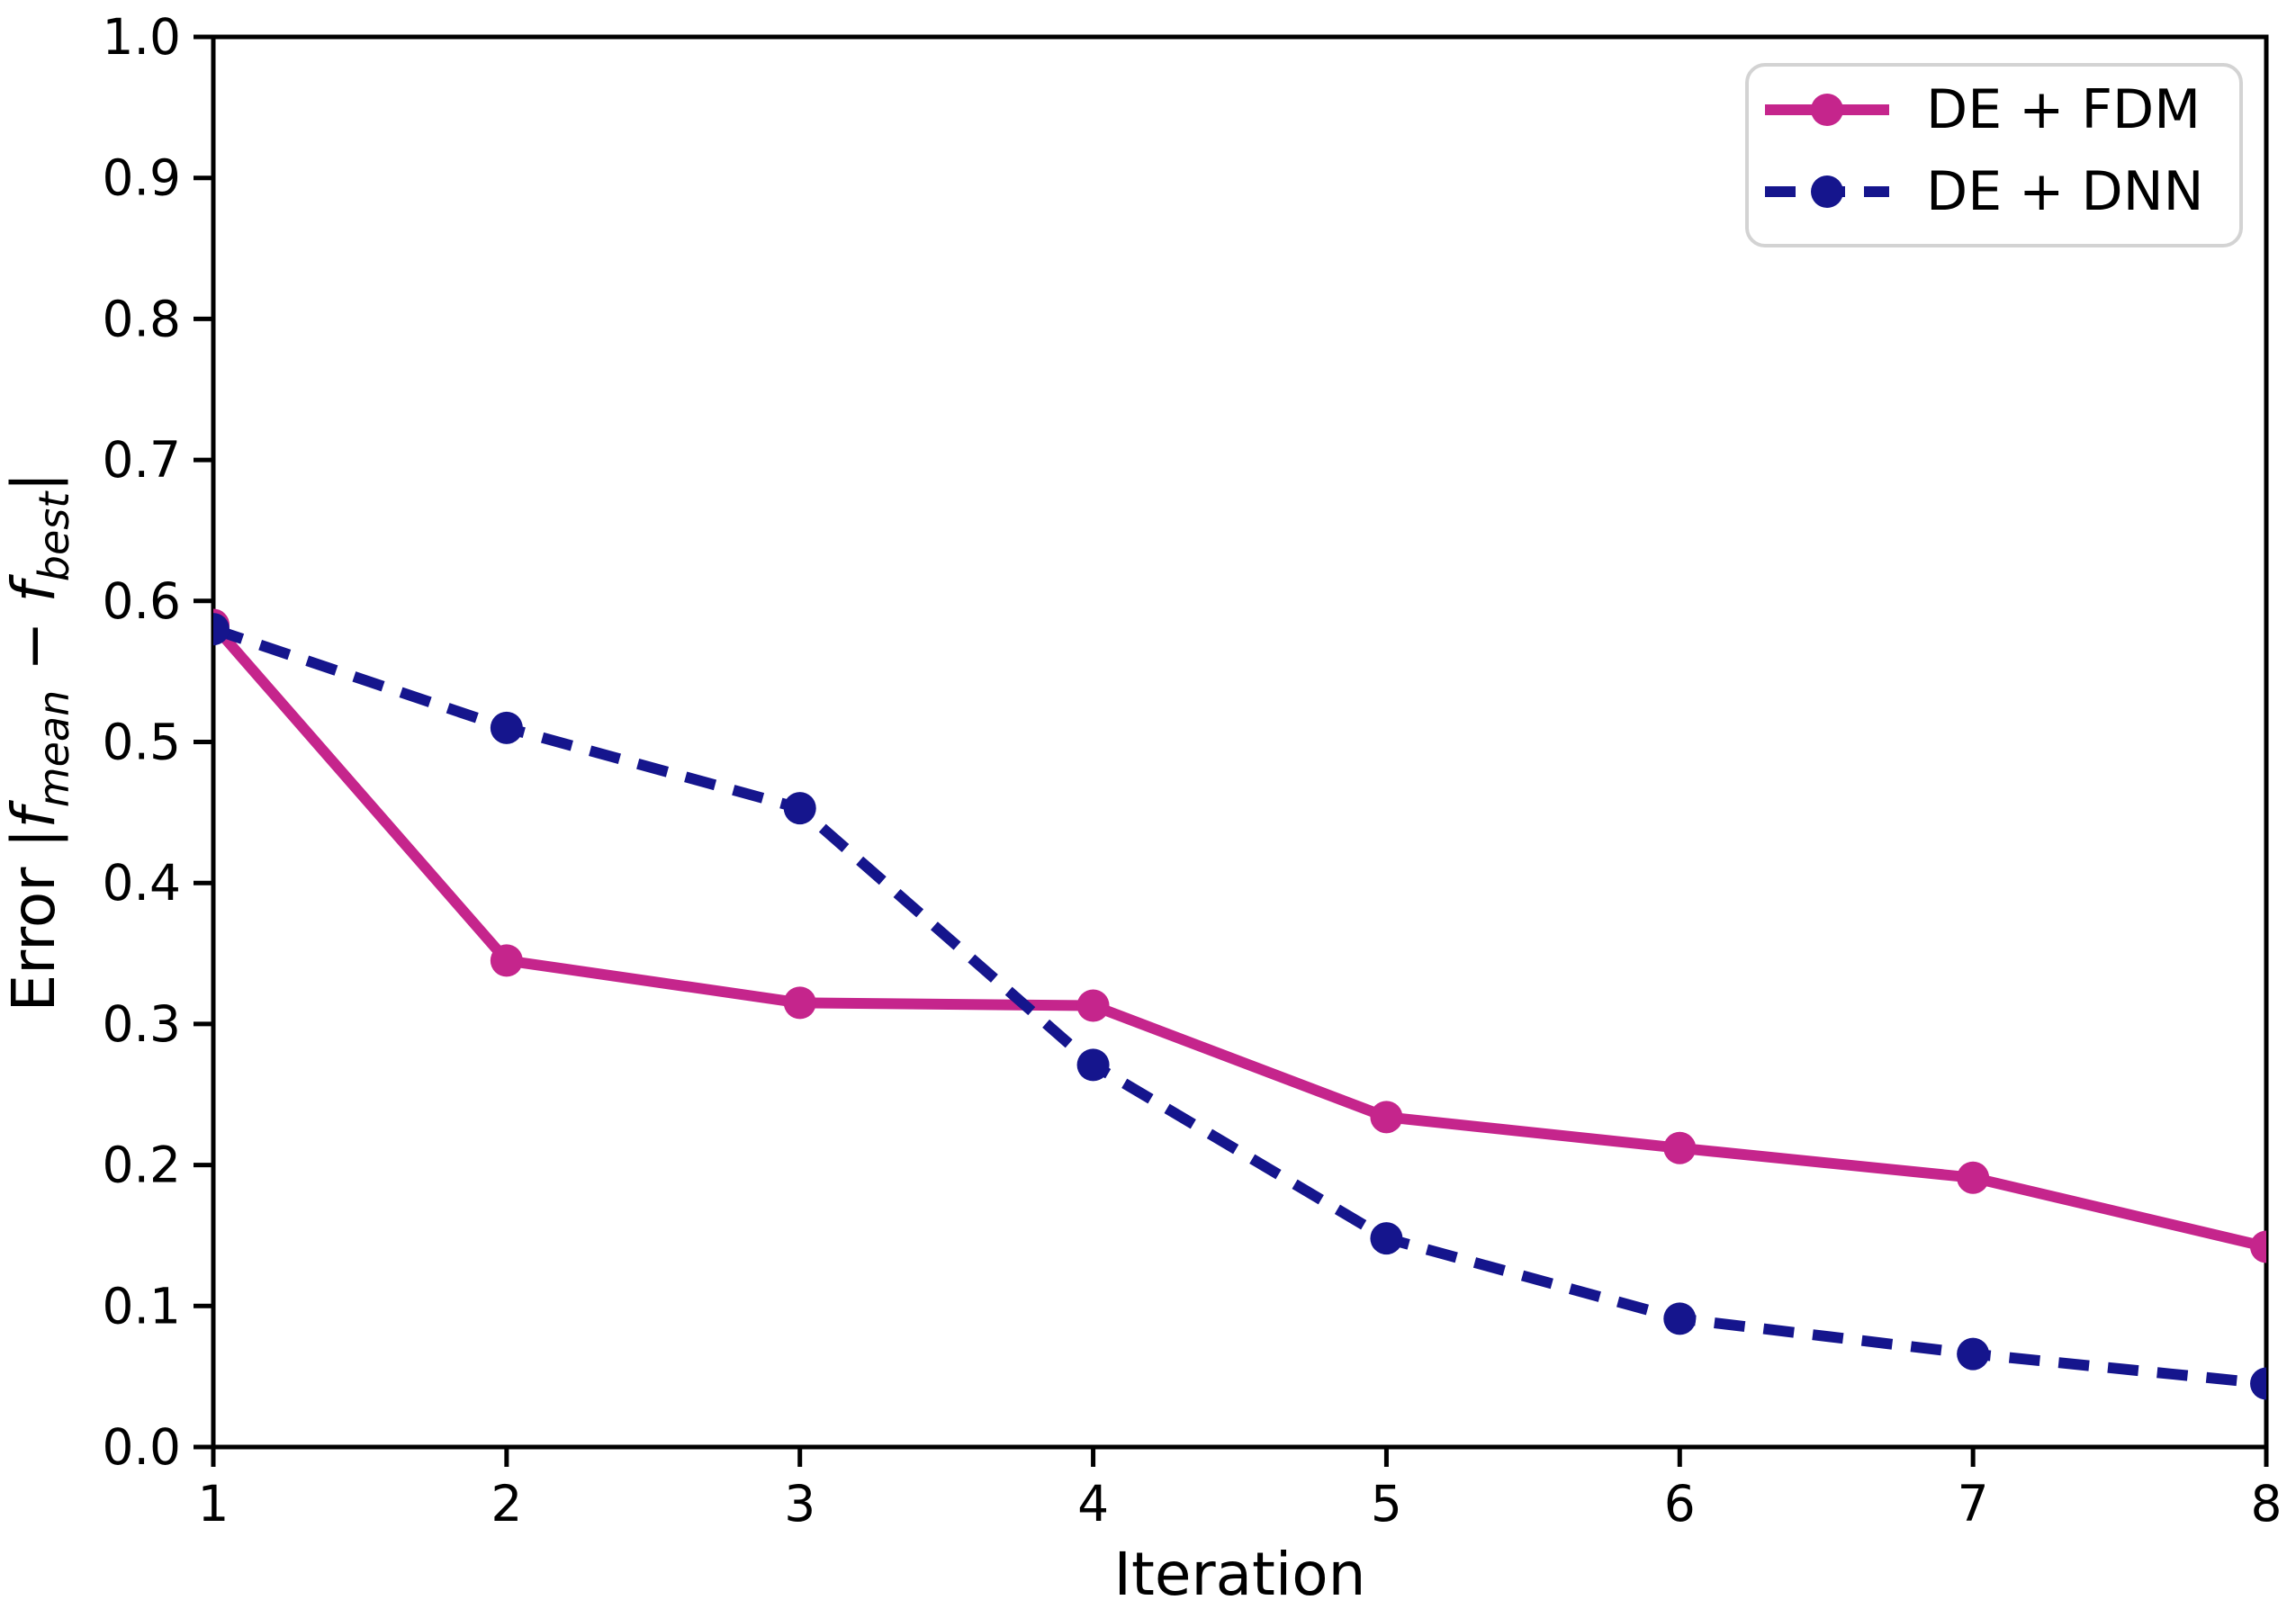  I want to click on y-tick-label: 0.1, so click(142, 1306).